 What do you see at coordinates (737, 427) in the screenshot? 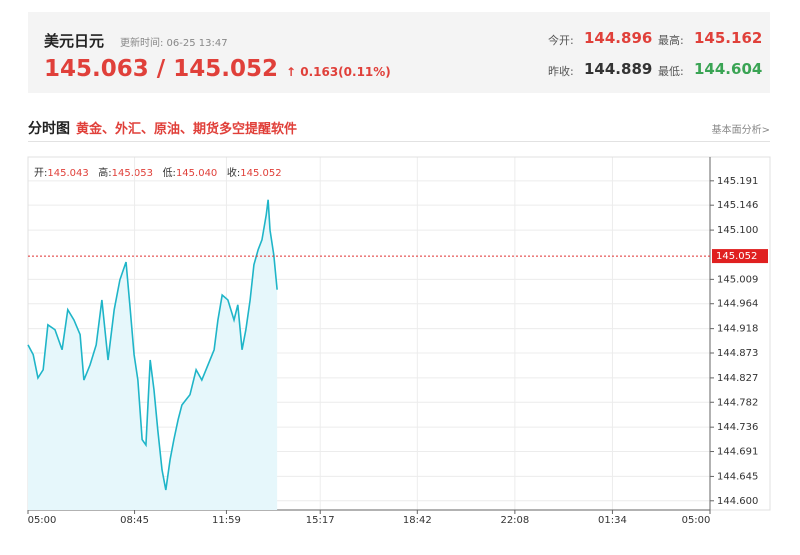
I see `y-tick-label: 144.736` at bounding box center [737, 427].